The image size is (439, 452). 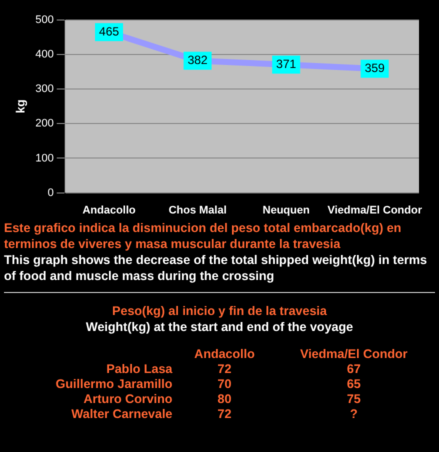 What do you see at coordinates (139, 369) in the screenshot?
I see `text: Pablo Lasa` at bounding box center [139, 369].